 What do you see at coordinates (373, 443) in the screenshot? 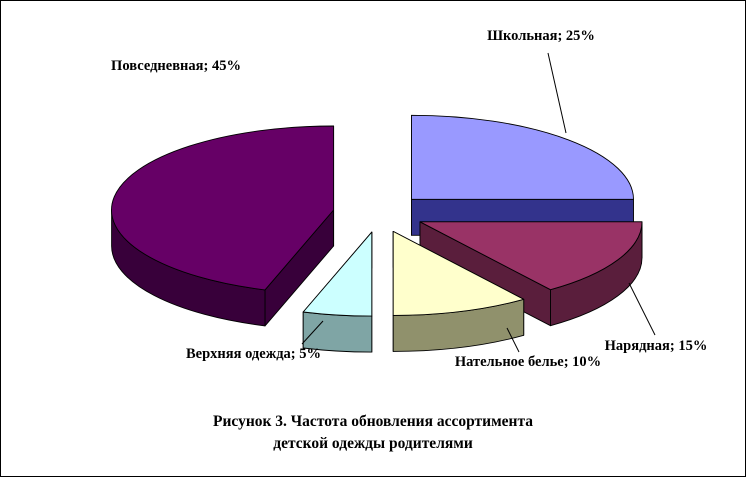
I see `chart-title-line2: детской одежды родителями` at bounding box center [373, 443].